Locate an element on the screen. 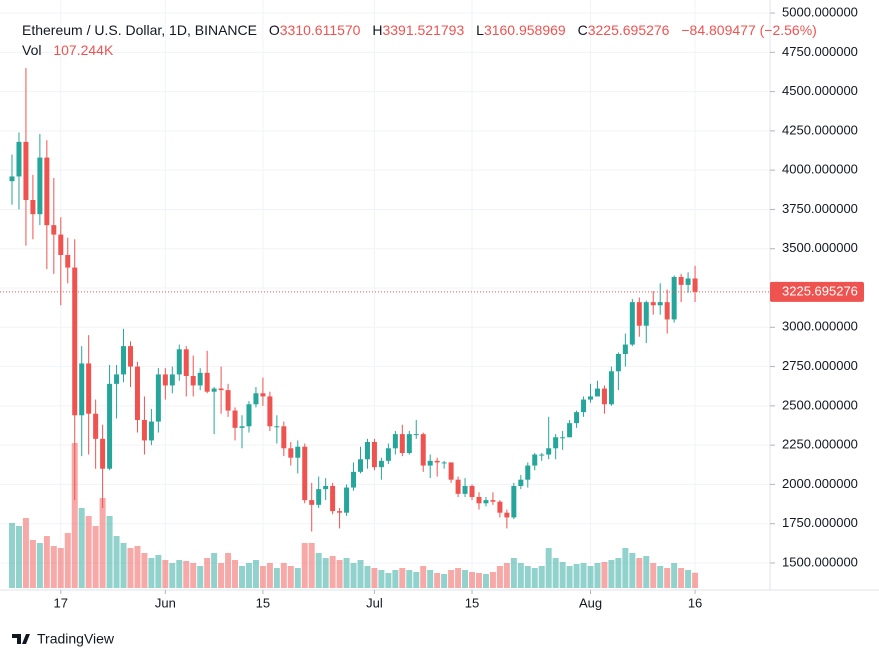 This screenshot has height=660, width=879. y-tick-label: 4000.000000 is located at coordinates (820, 169).